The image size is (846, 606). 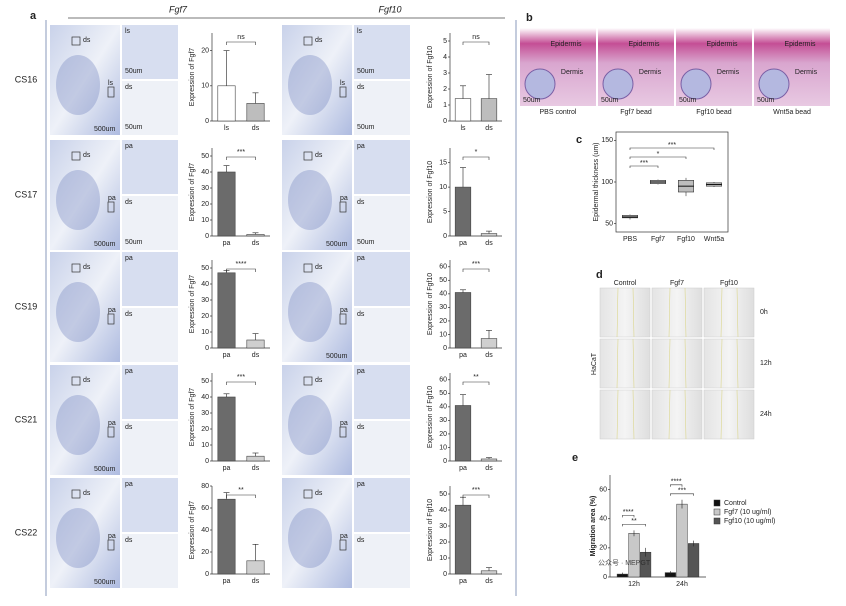 I want to click on y-tick-label: 20, so click(x=443, y=434).